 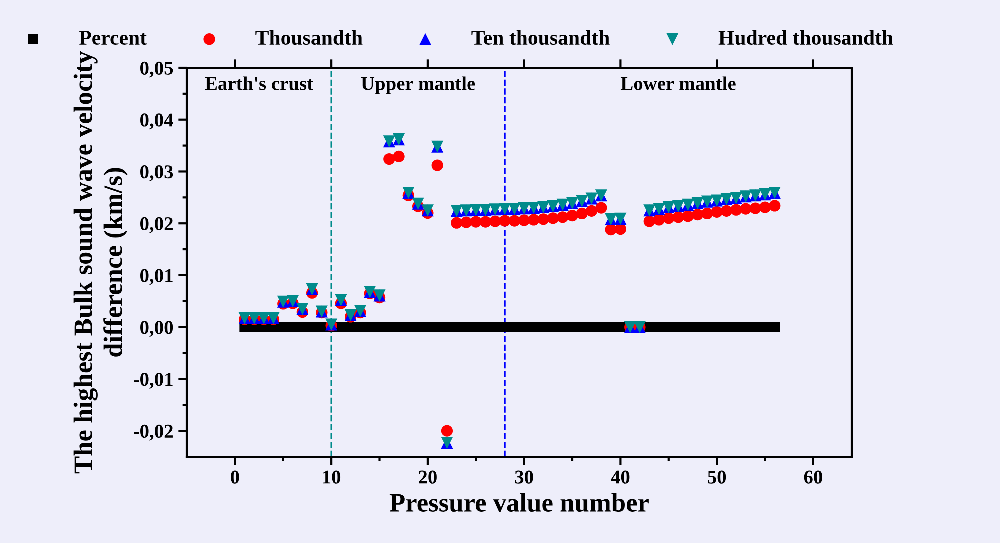 What do you see at coordinates (428, 477) in the screenshot?
I see `x-tick-label: 20` at bounding box center [428, 477].